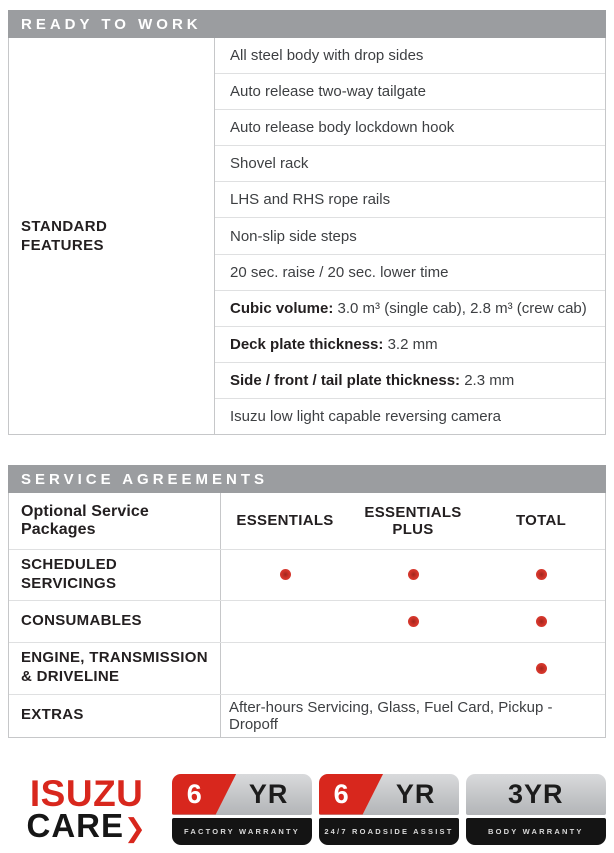  Describe the element at coordinates (64, 236) in the screenshot. I see `standard-features-label: STANDARD FEATURES` at that location.